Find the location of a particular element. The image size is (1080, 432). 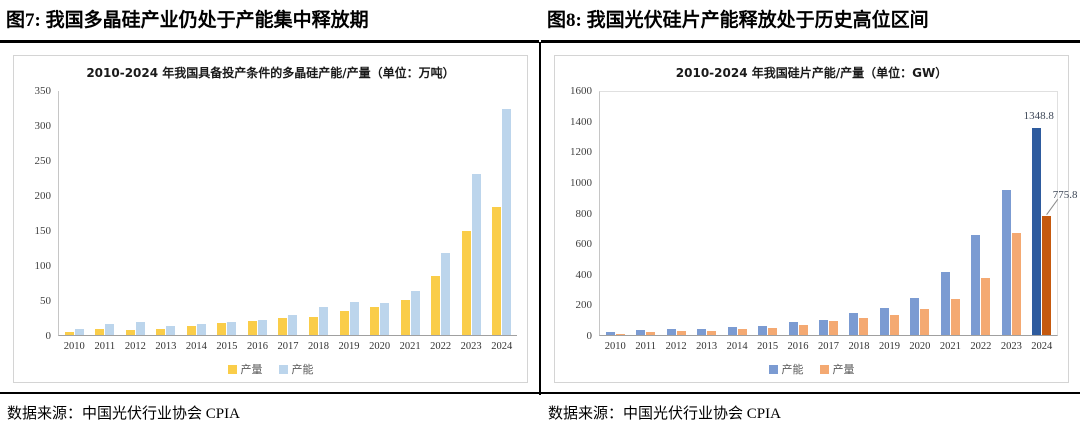

bar-产能-2020 is located at coordinates (915, 316).